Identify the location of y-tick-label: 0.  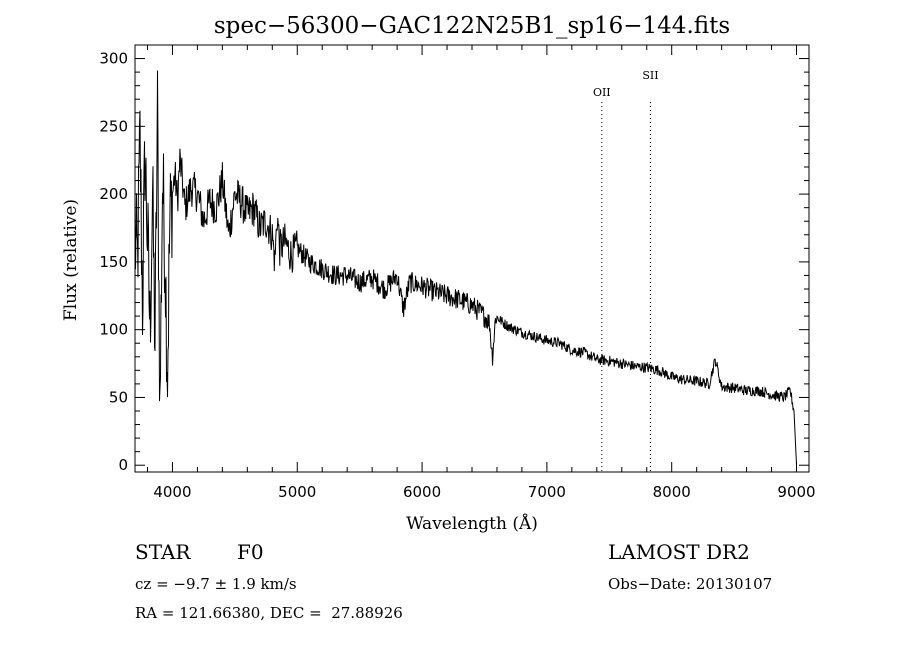
(123, 465).